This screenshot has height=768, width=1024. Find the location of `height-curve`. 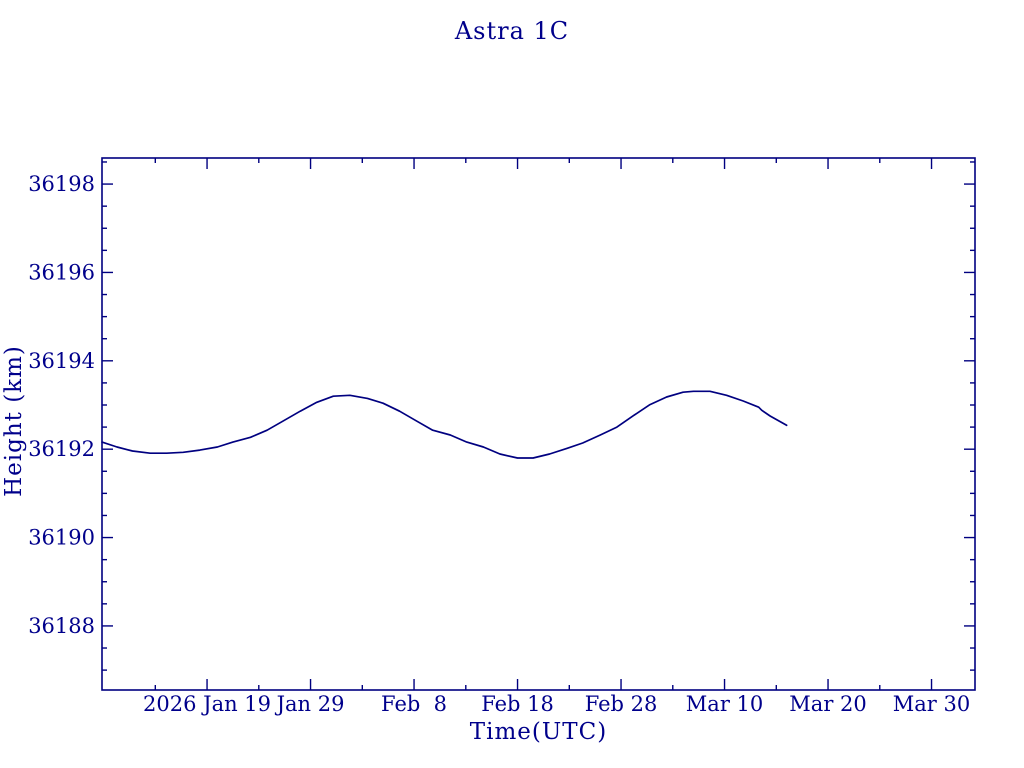

height-curve is located at coordinates (444, 424).